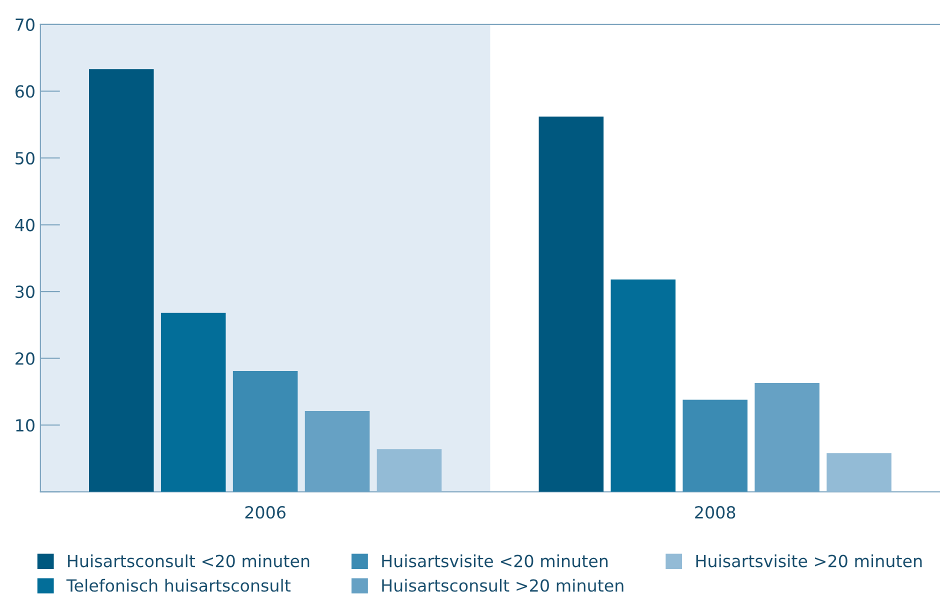  I want to click on y-tick-label: 70, so click(25, 25).